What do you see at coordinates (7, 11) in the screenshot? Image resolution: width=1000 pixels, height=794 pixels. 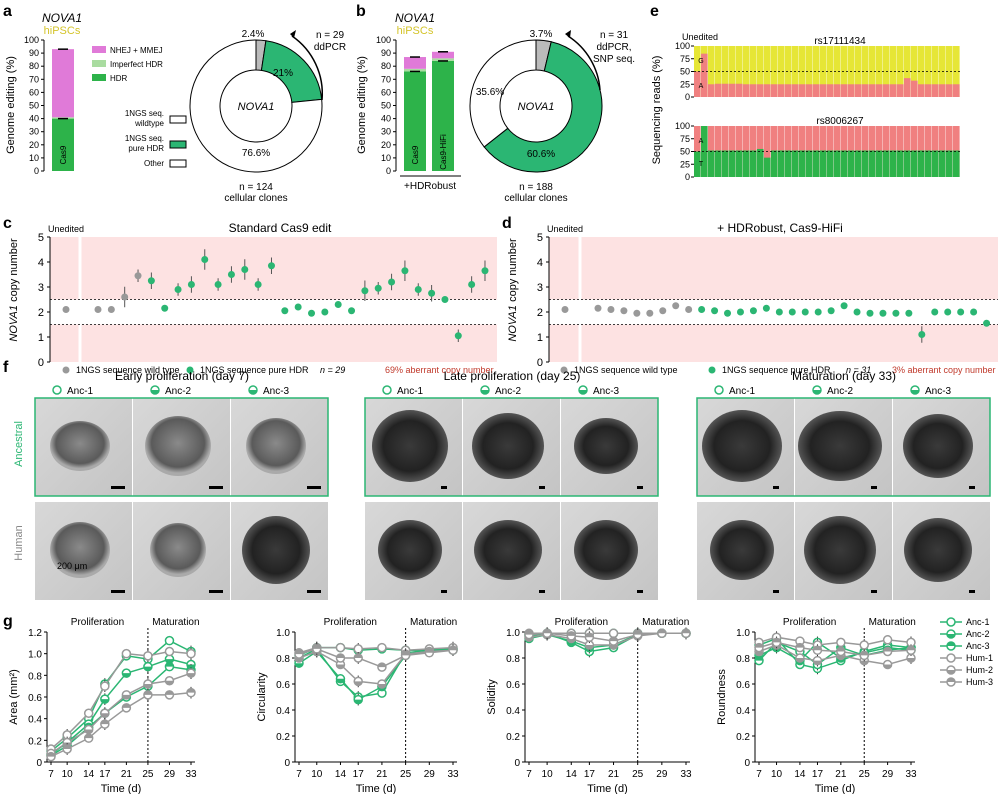 I see `panel-letter-a: a` at bounding box center [7, 11].